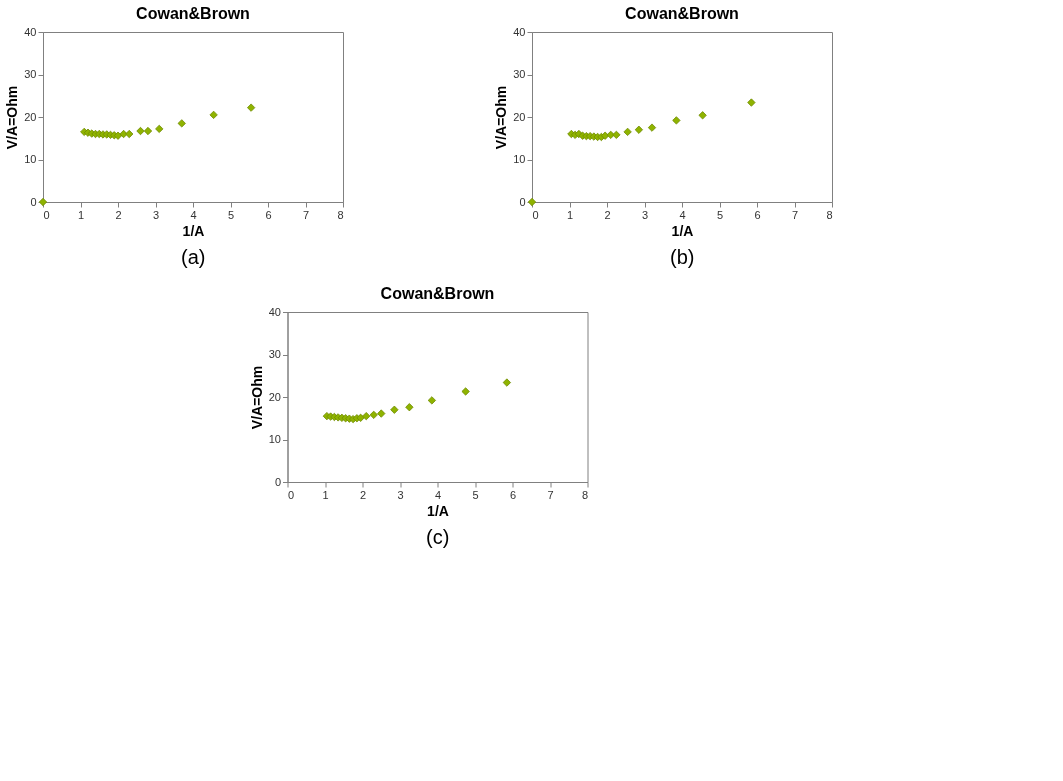 The width and height of the screenshot is (1063, 781). What do you see at coordinates (682, 257) in the screenshot?
I see `text: (b)` at bounding box center [682, 257].